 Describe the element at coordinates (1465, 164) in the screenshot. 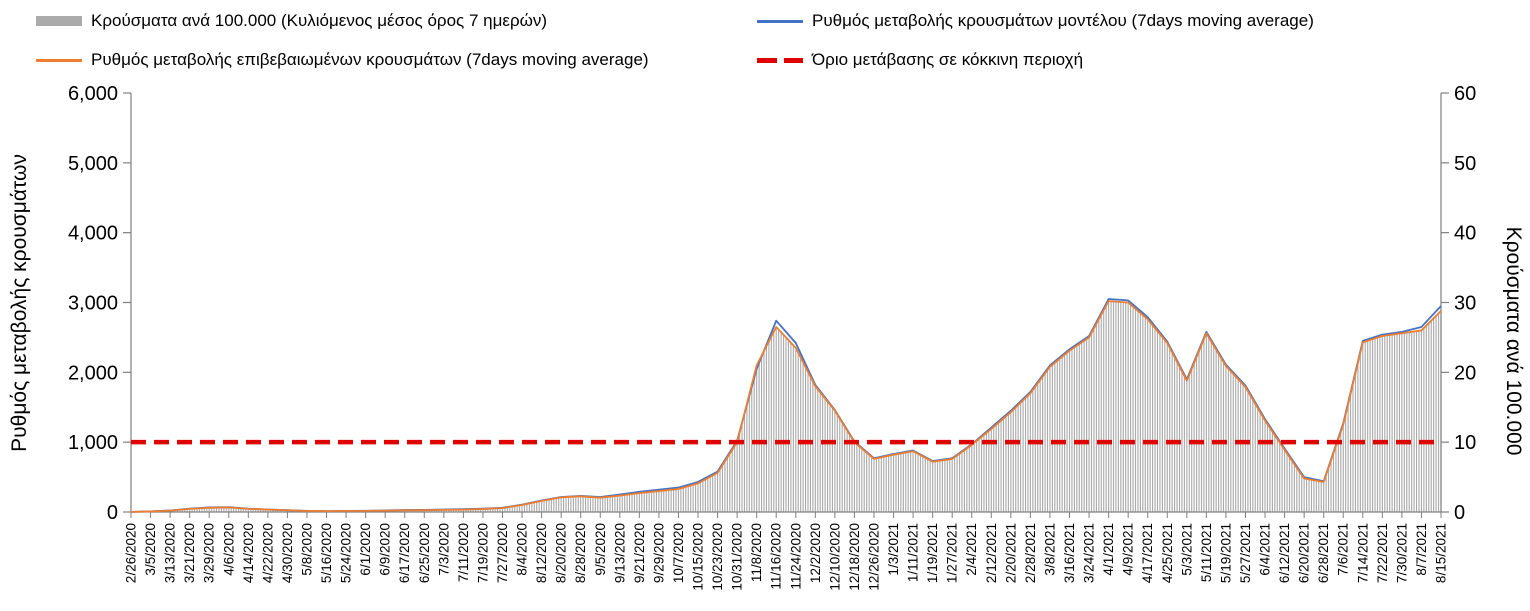

I see `svg-text: 50` at that location.